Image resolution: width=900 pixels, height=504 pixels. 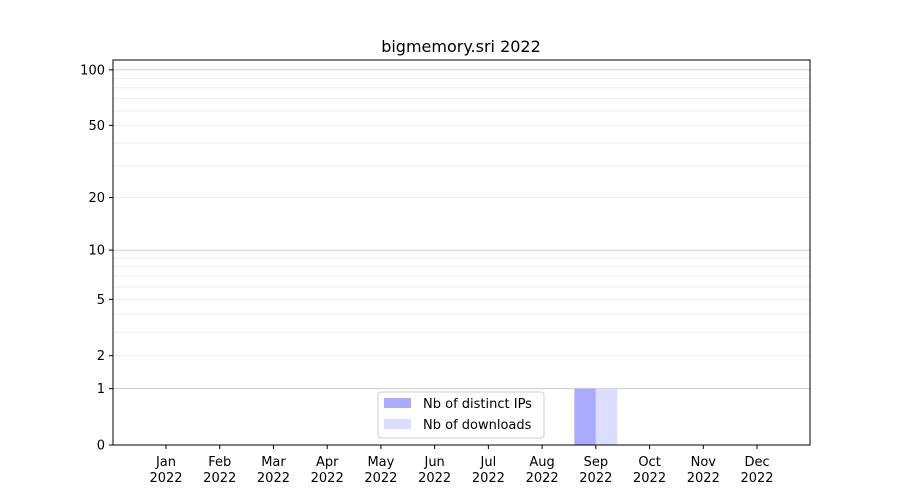 What do you see at coordinates (101, 389) in the screenshot?
I see `y-tick-label: 1` at bounding box center [101, 389].